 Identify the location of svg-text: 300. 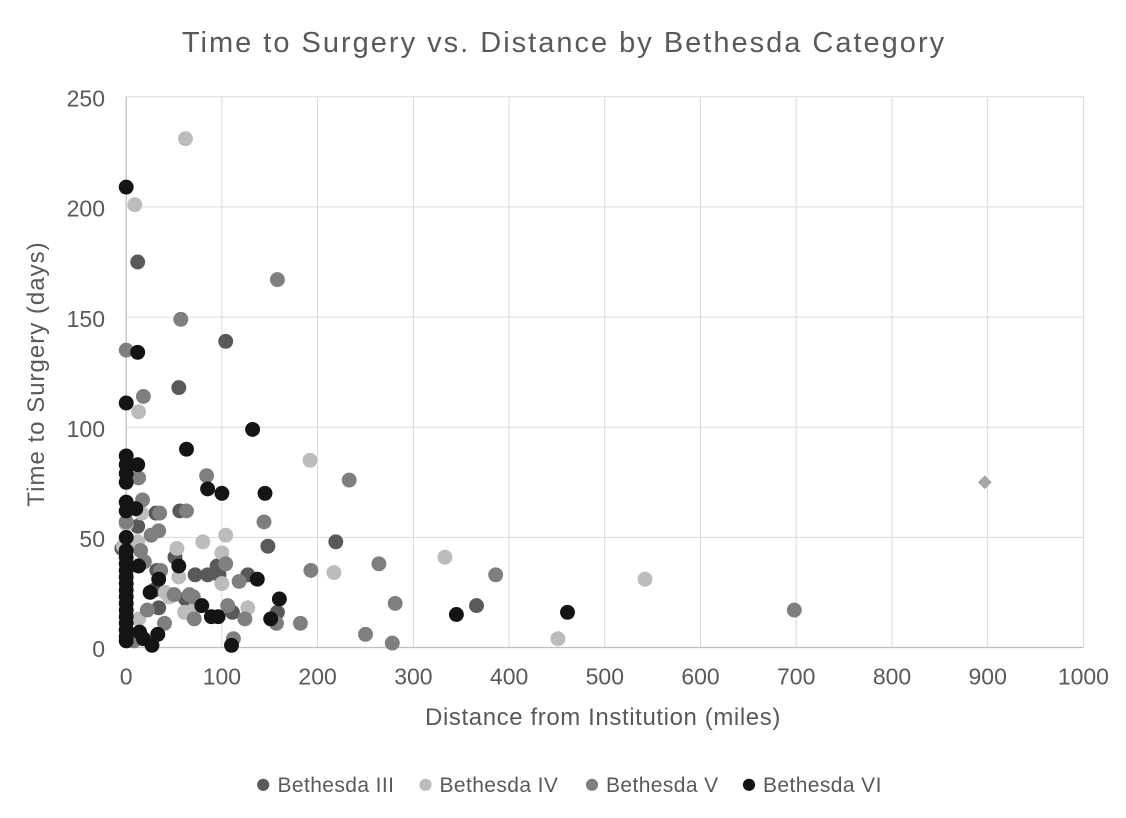
(413, 677).